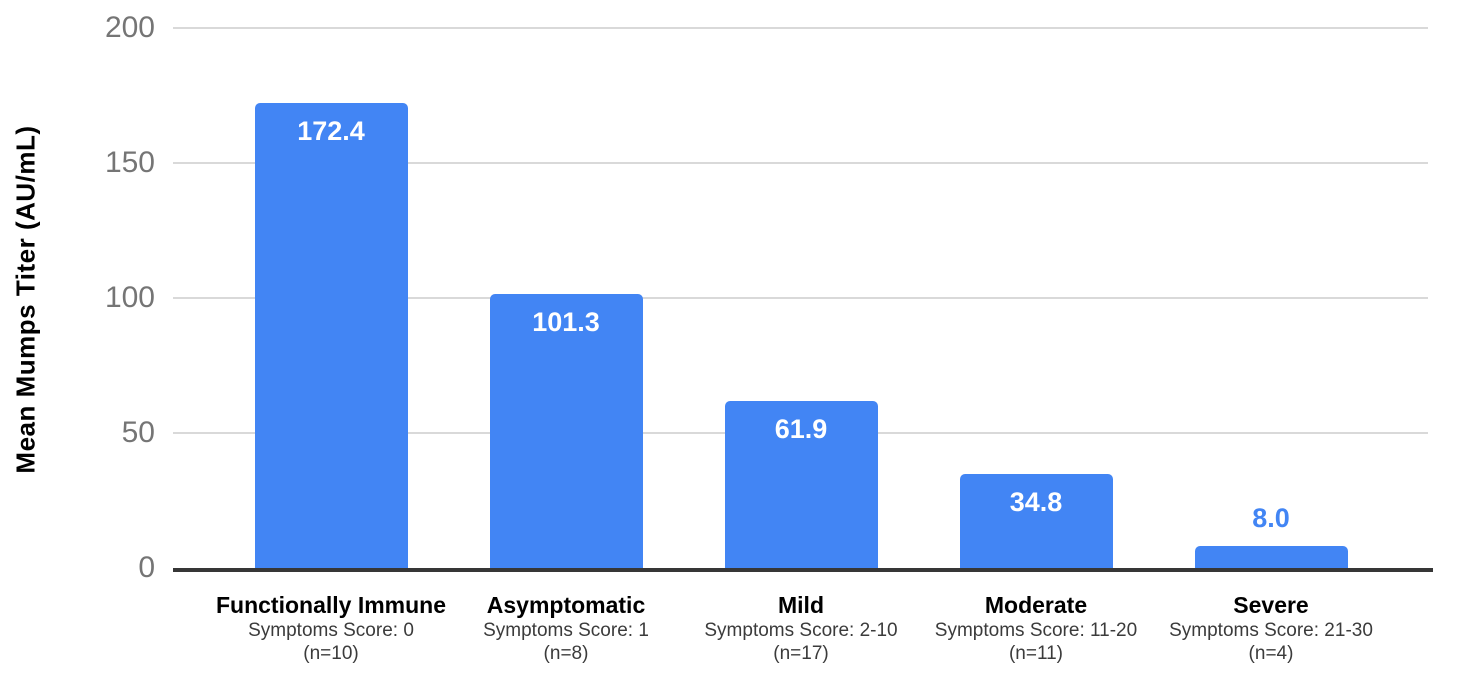 This screenshot has height=679, width=1472. Describe the element at coordinates (138, 432) in the screenshot. I see `y-tick-50: 50` at that location.